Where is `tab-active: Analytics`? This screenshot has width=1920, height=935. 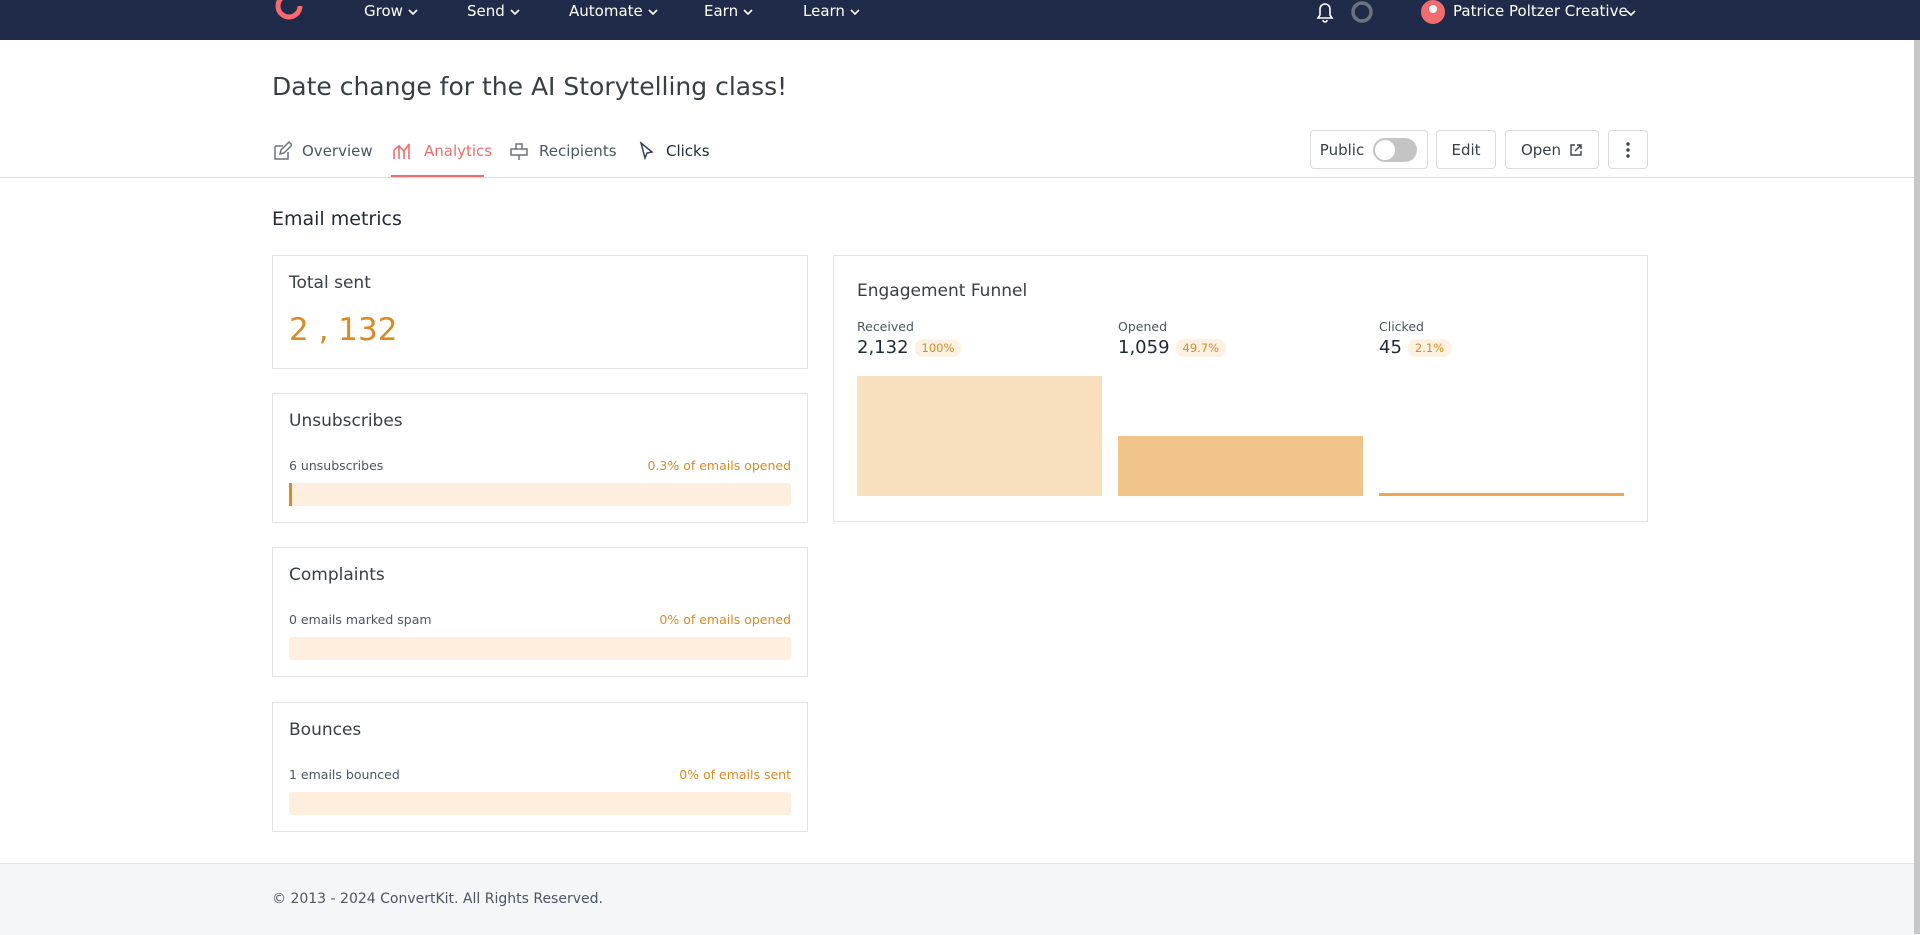 tab-active: Analytics is located at coordinates (442, 151).